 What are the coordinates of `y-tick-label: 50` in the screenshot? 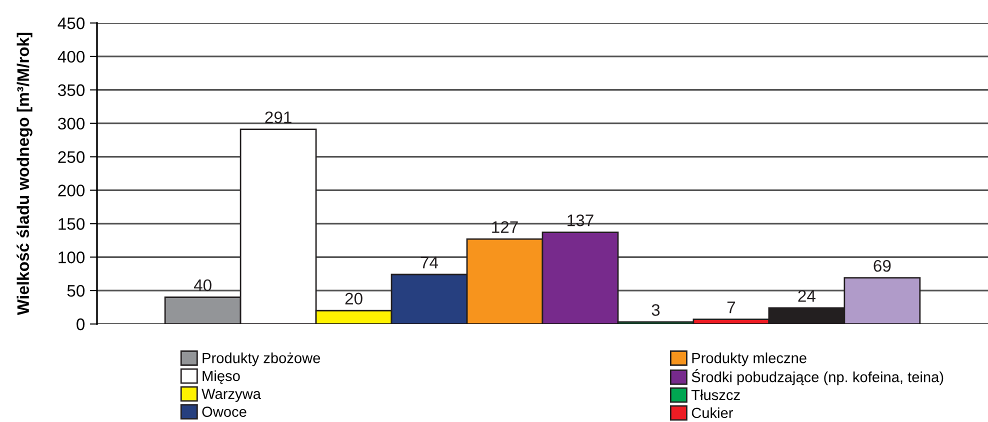 It's located at (76, 290).